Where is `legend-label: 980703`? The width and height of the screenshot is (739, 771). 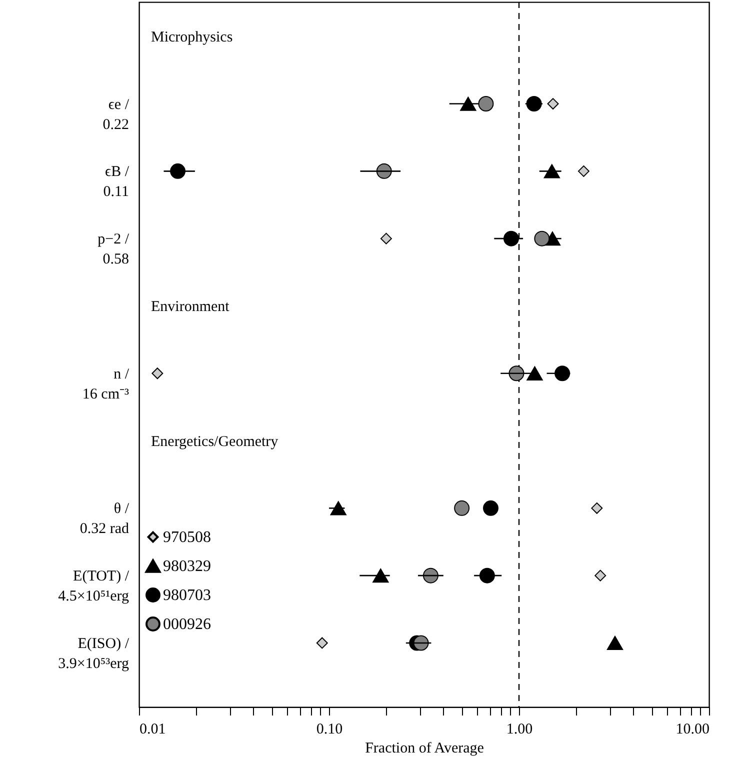
legend-label: 980703 is located at coordinates (187, 595).